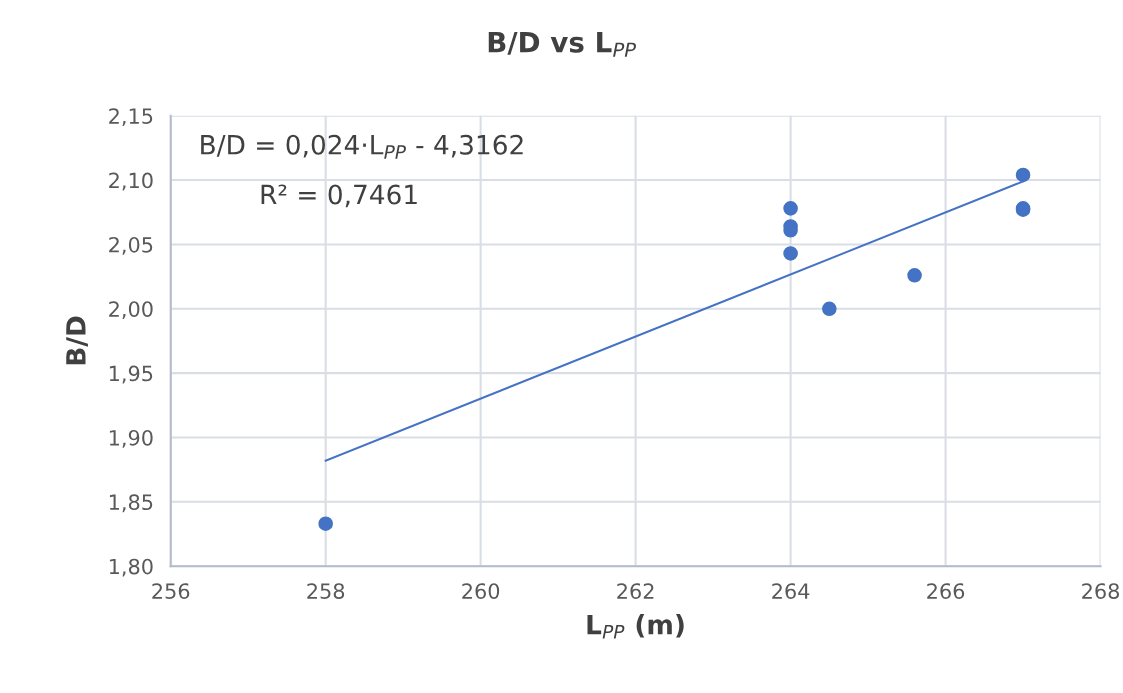 The width and height of the screenshot is (1123, 693). What do you see at coordinates (131, 374) in the screenshot?
I see `y-tick-label: 1,95` at bounding box center [131, 374].